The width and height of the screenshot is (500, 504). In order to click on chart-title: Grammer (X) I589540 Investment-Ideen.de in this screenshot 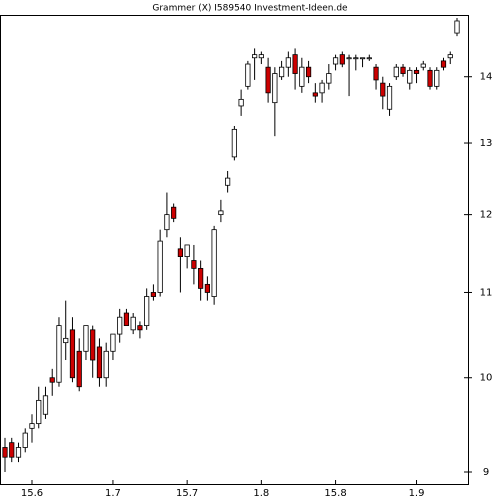, I will do `click(250, 9)`.